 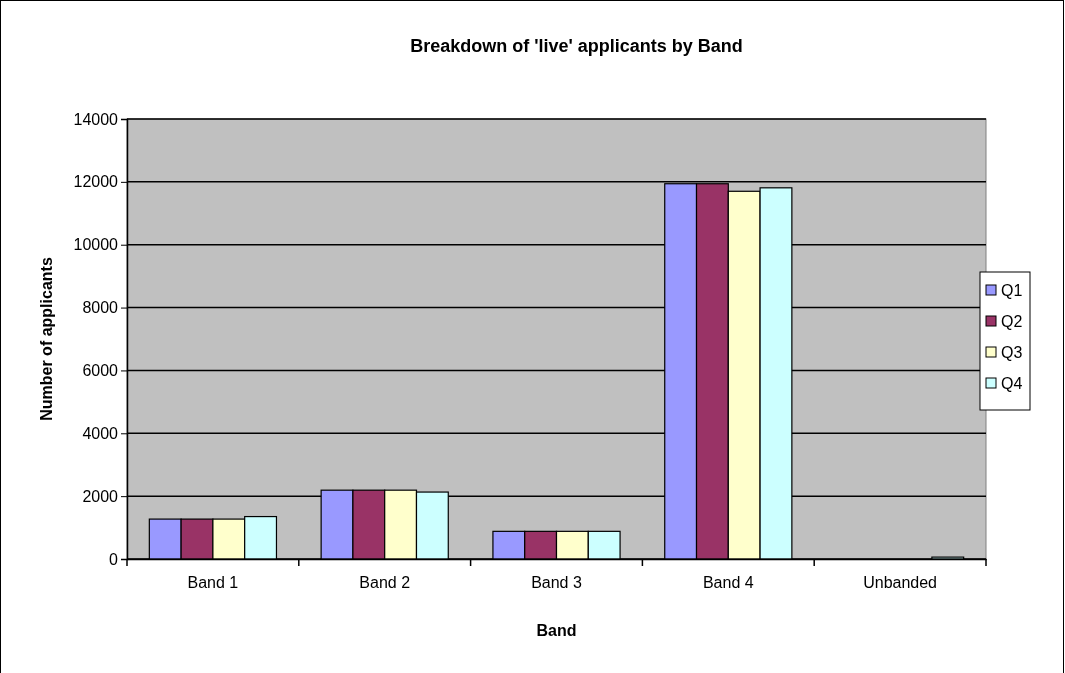 I want to click on y-tick-label: 14000, so click(x=96, y=119).